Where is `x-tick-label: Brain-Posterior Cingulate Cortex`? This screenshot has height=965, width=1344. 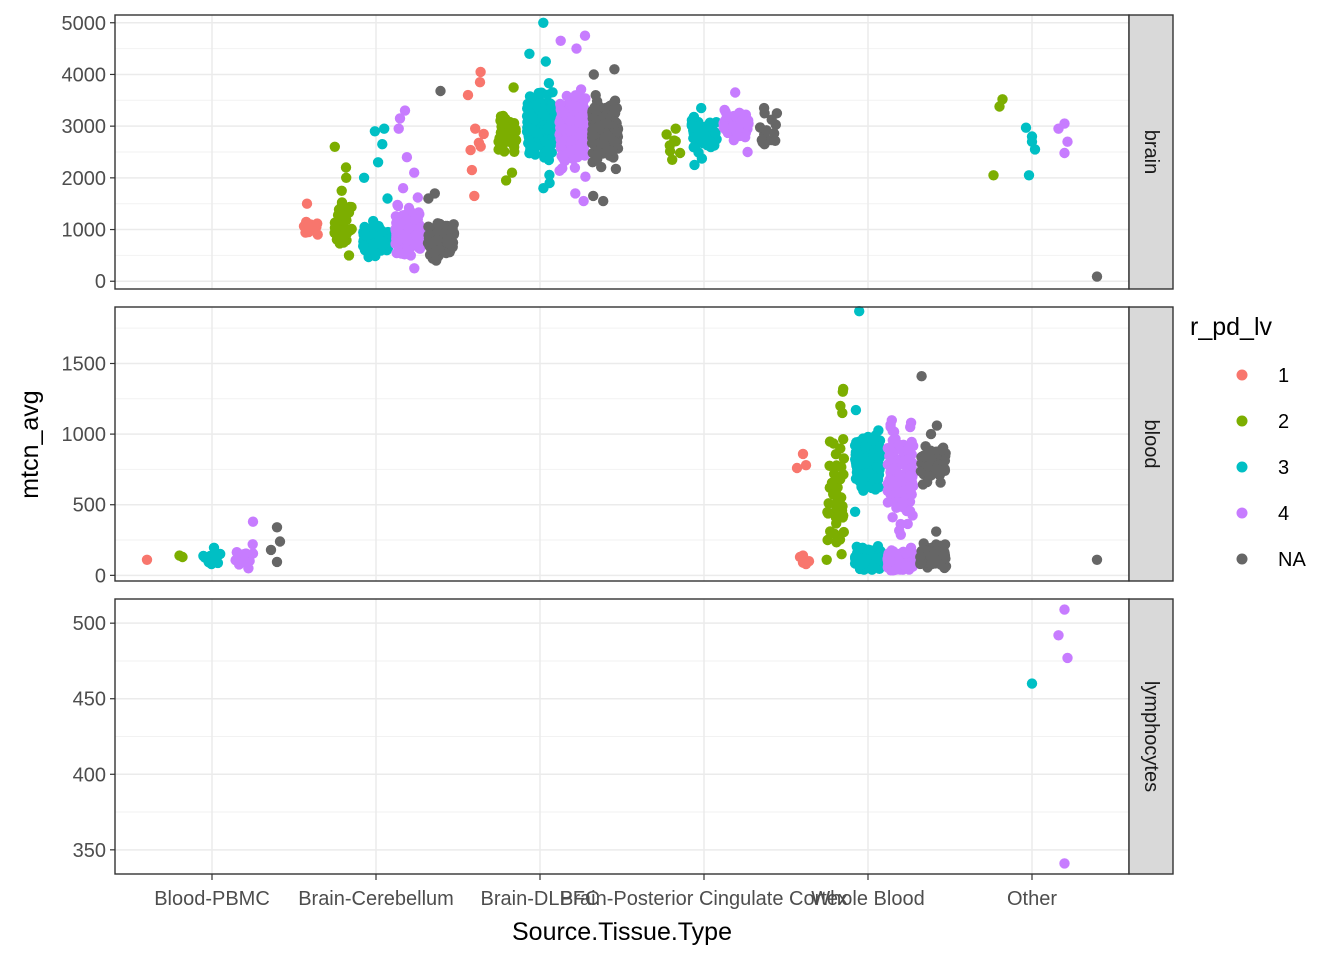
x-tick-label: Brain-Posterior Cingulate Cortex is located at coordinates (704, 899).